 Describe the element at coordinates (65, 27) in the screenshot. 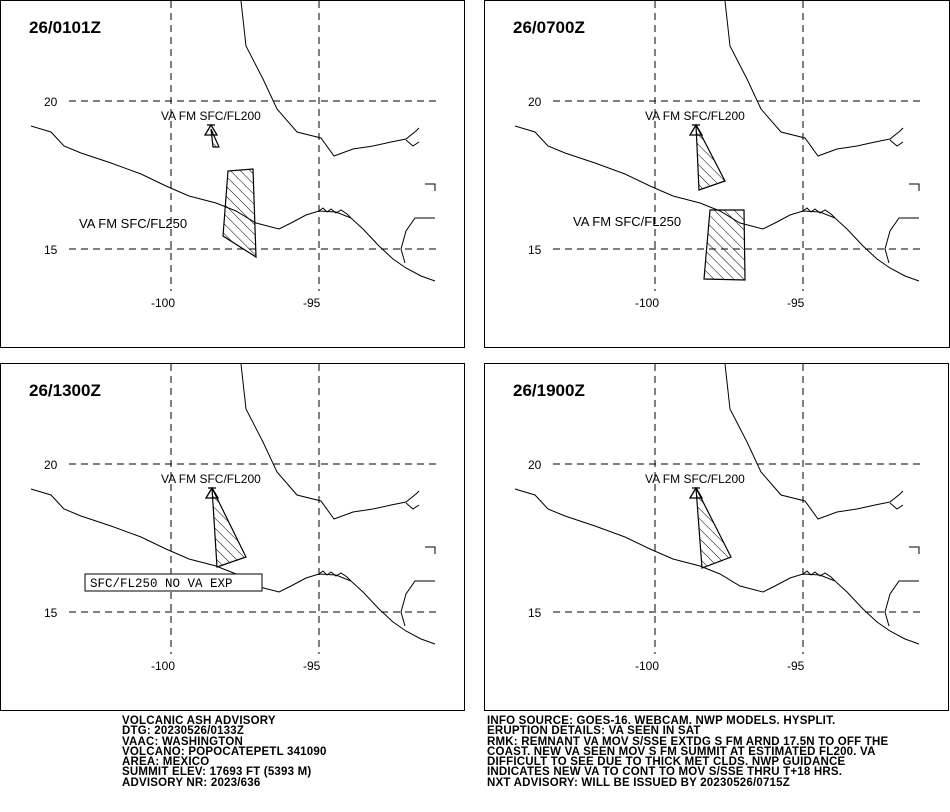

I see `panel-time-label: 26/0101Z` at that location.